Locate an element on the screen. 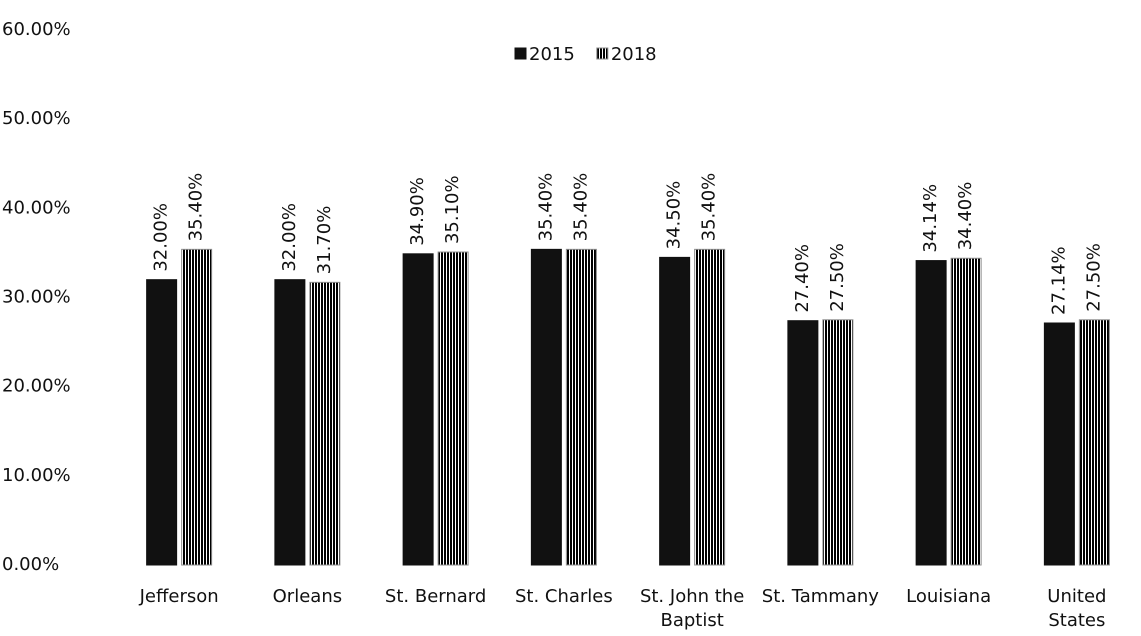 Image resolution: width=1141 pixels, height=636 pixels. x-tick-label: United States is located at coordinates (1076, 608).